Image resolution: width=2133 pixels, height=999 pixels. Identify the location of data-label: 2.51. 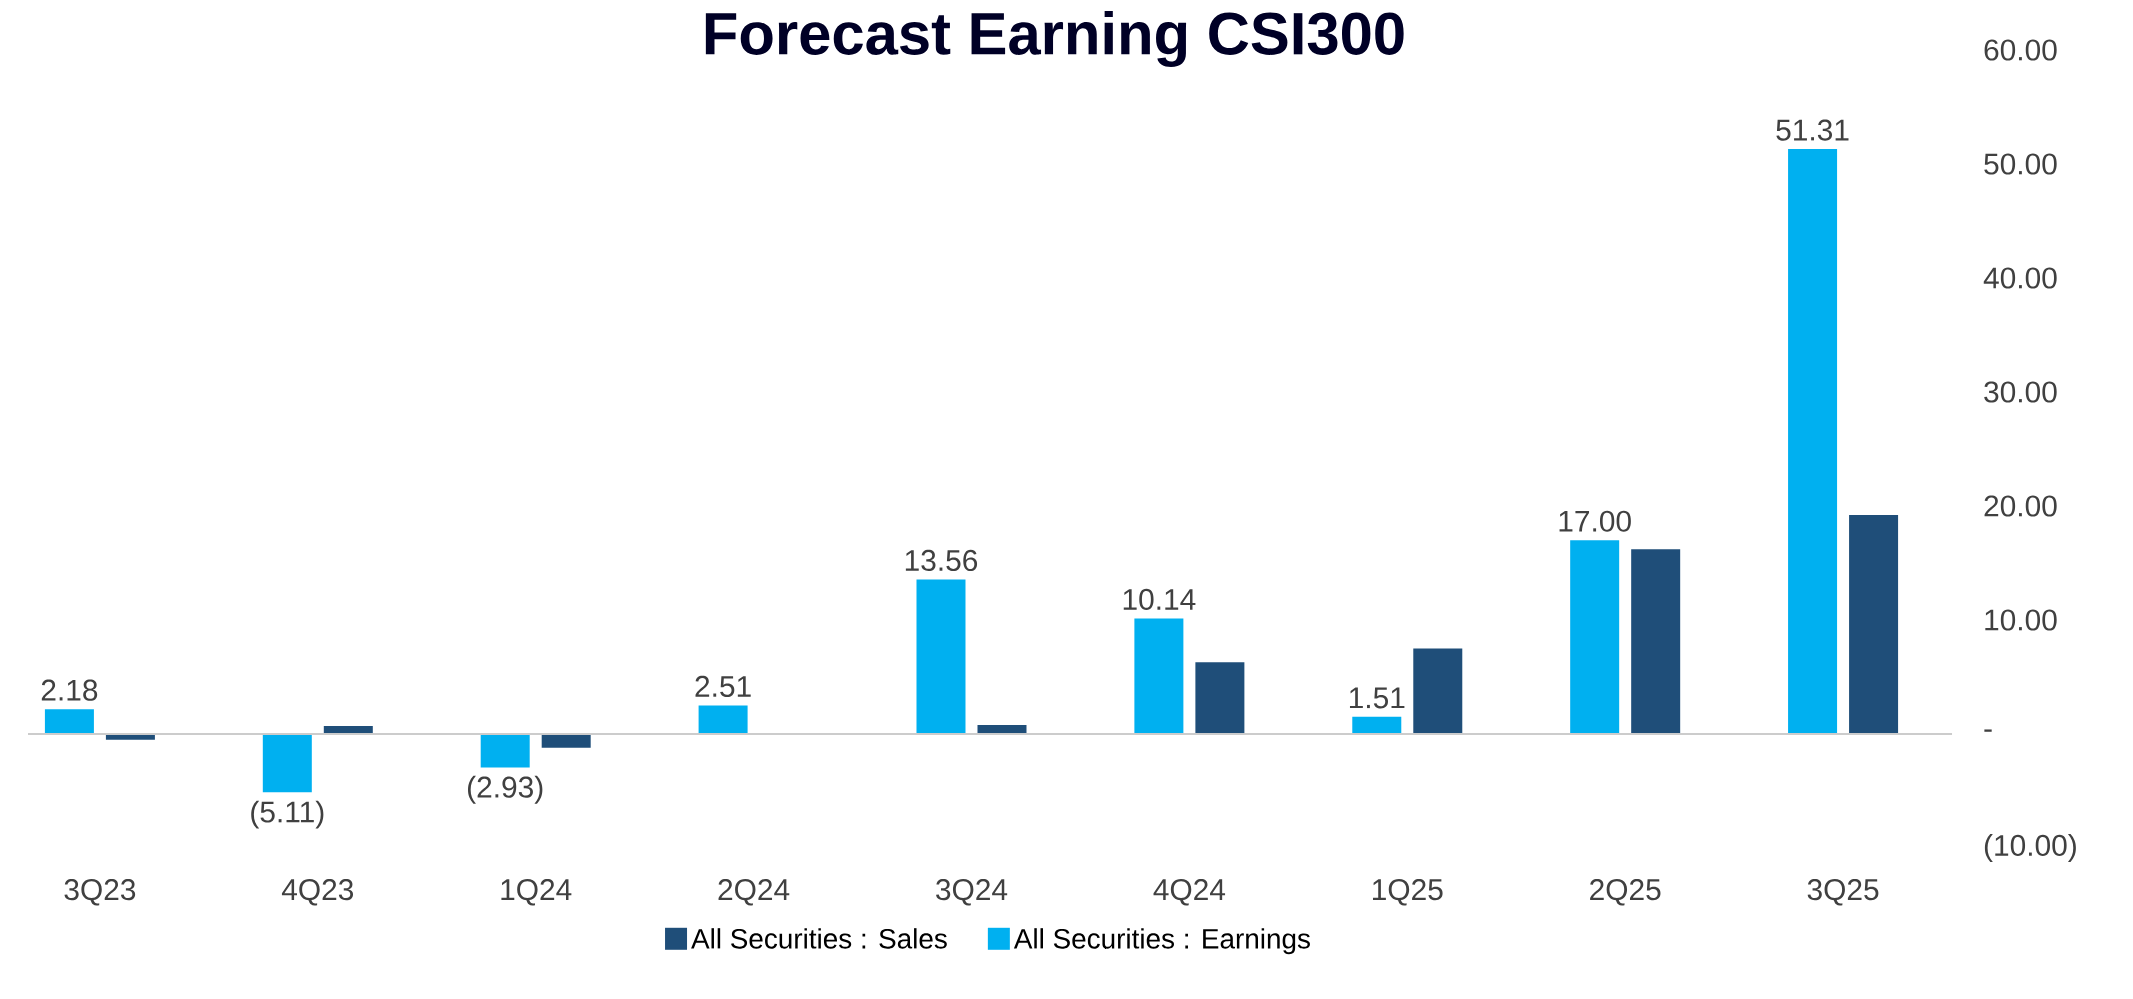
(723, 686).